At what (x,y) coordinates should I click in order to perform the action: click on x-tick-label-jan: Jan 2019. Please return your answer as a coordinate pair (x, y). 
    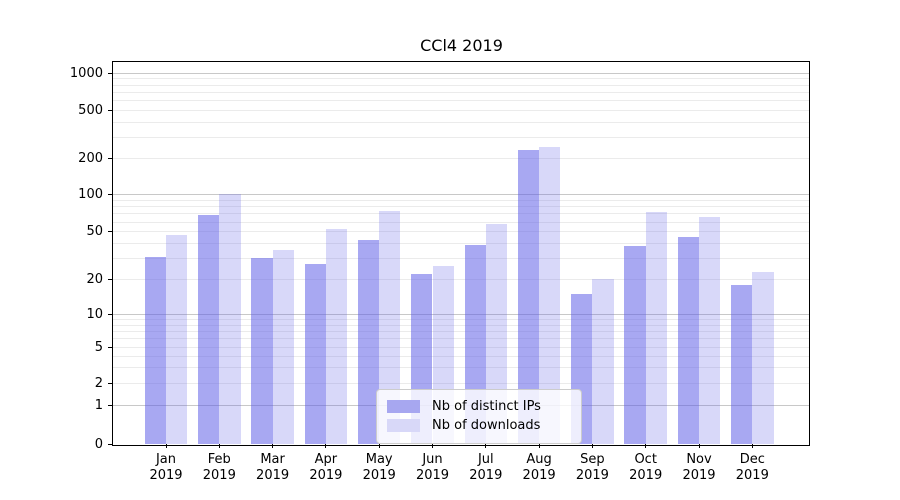
    Looking at the image, I should click on (166, 468).